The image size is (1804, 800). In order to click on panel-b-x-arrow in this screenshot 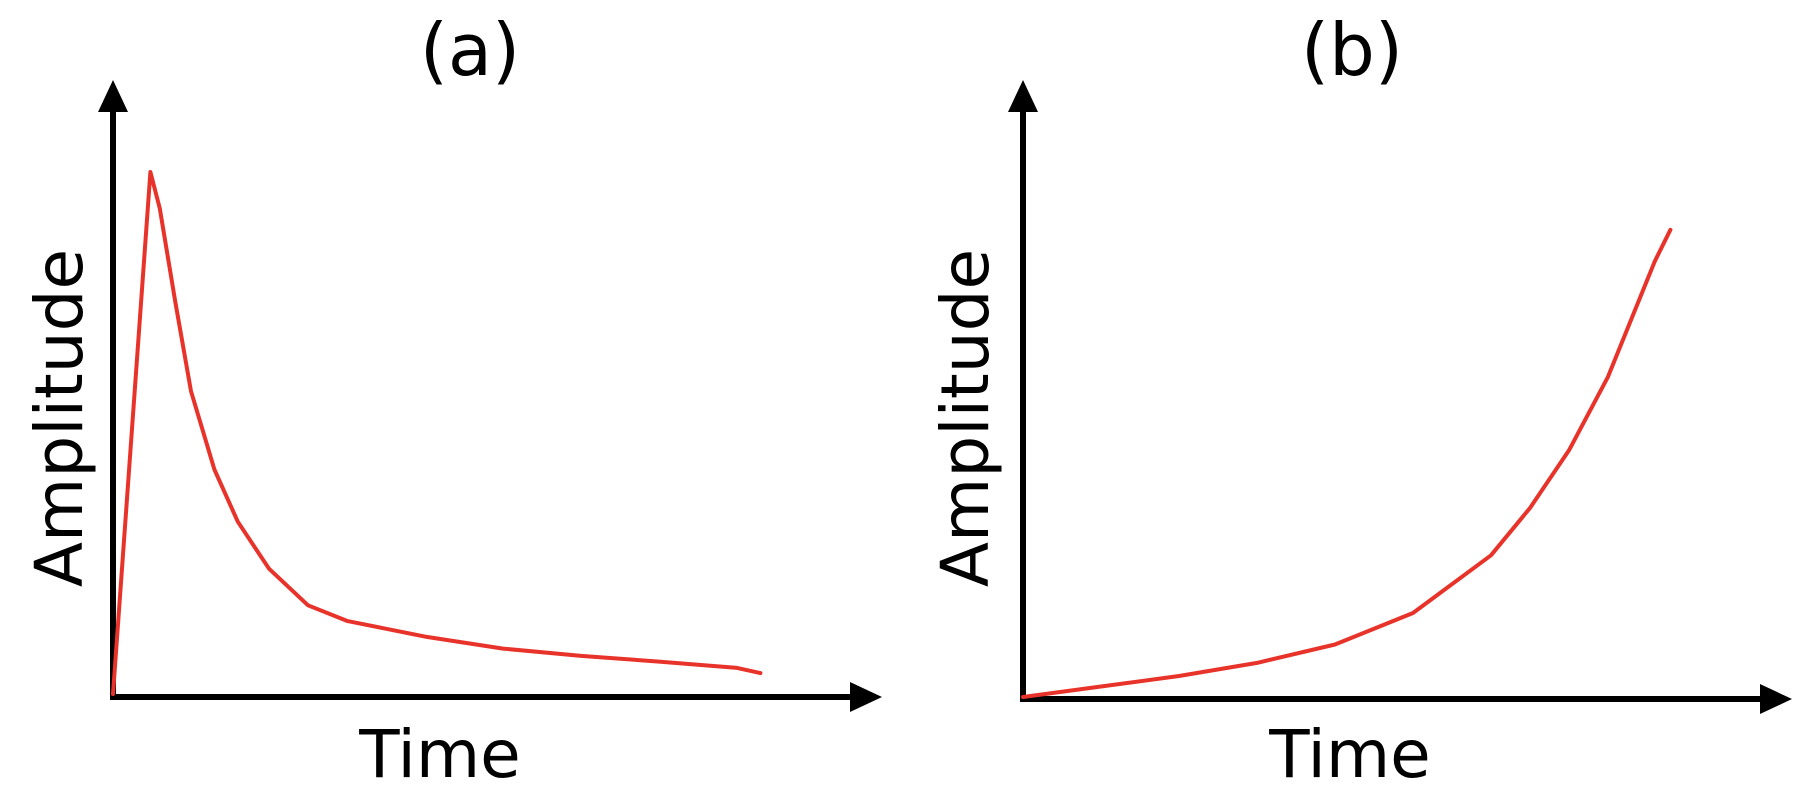, I will do `click(1776, 699)`.